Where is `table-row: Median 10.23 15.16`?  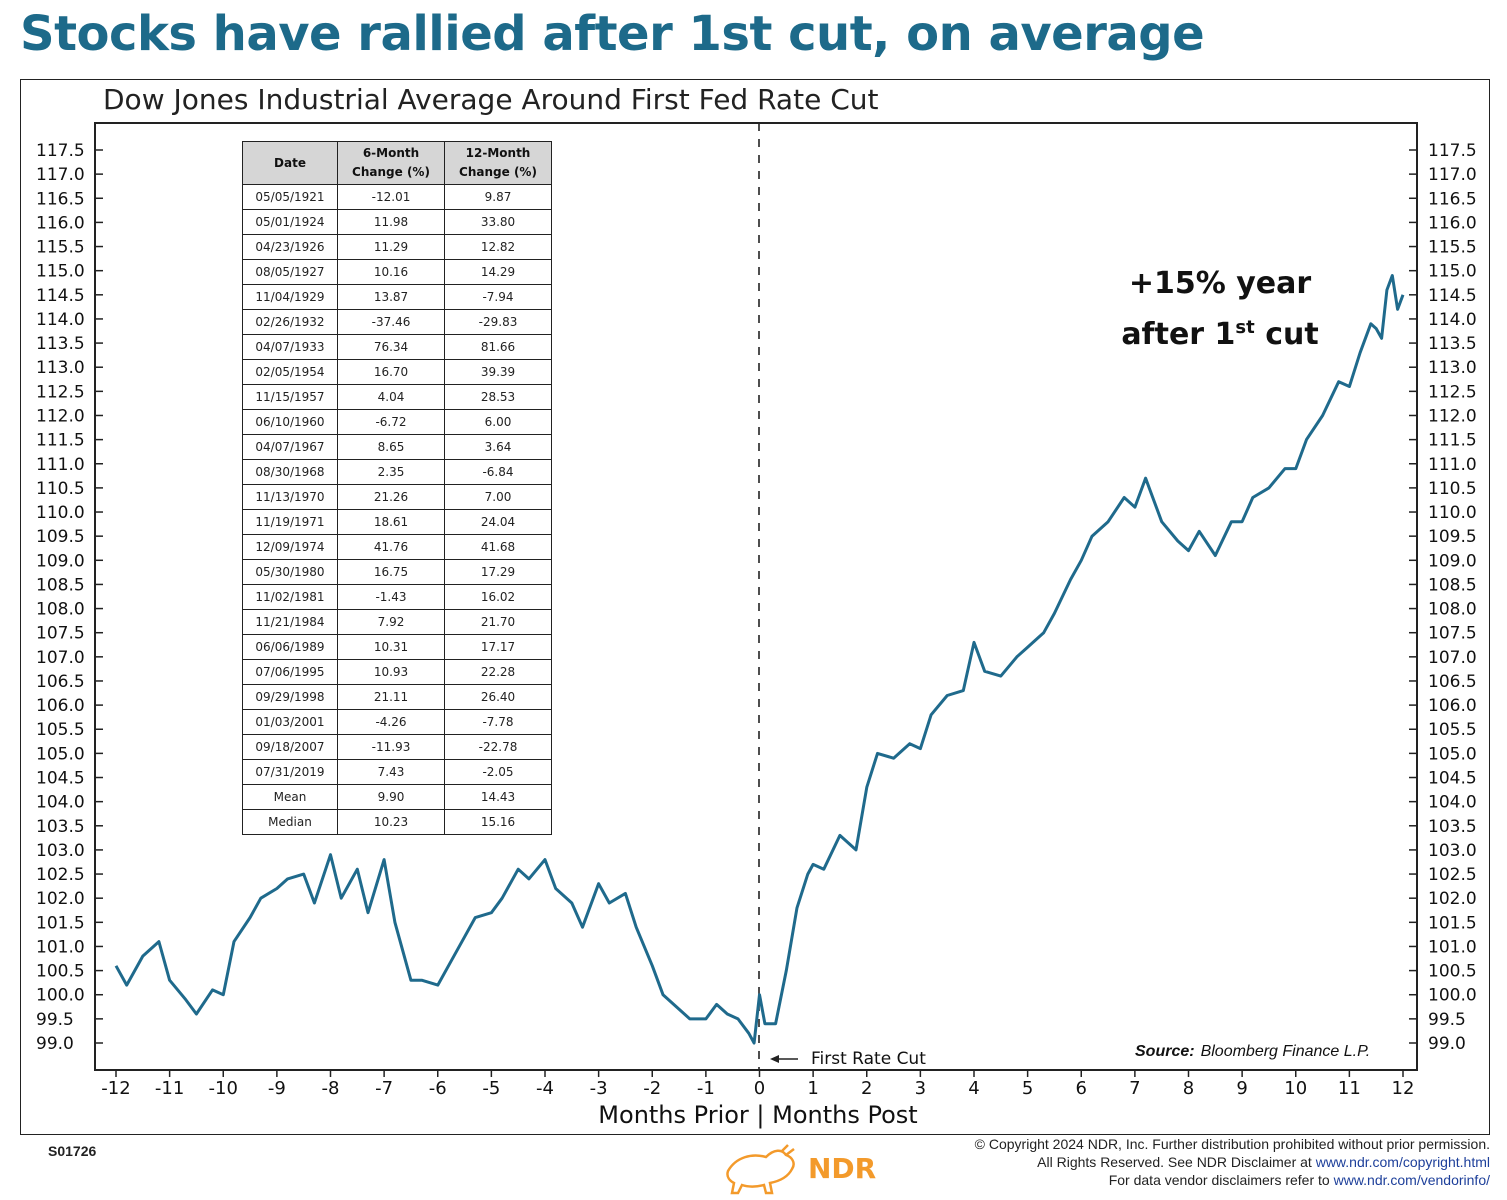
table-row: Median 10.23 15.16 is located at coordinates (397, 822).